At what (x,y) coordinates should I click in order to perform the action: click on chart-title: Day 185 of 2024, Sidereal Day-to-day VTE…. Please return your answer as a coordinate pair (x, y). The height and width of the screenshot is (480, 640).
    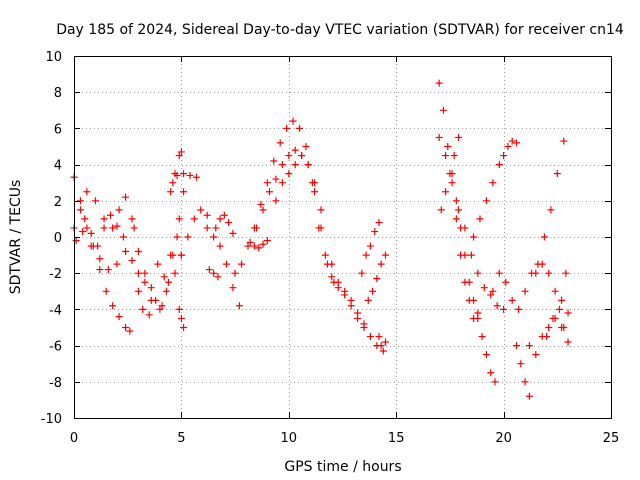
    Looking at the image, I should click on (340, 30).